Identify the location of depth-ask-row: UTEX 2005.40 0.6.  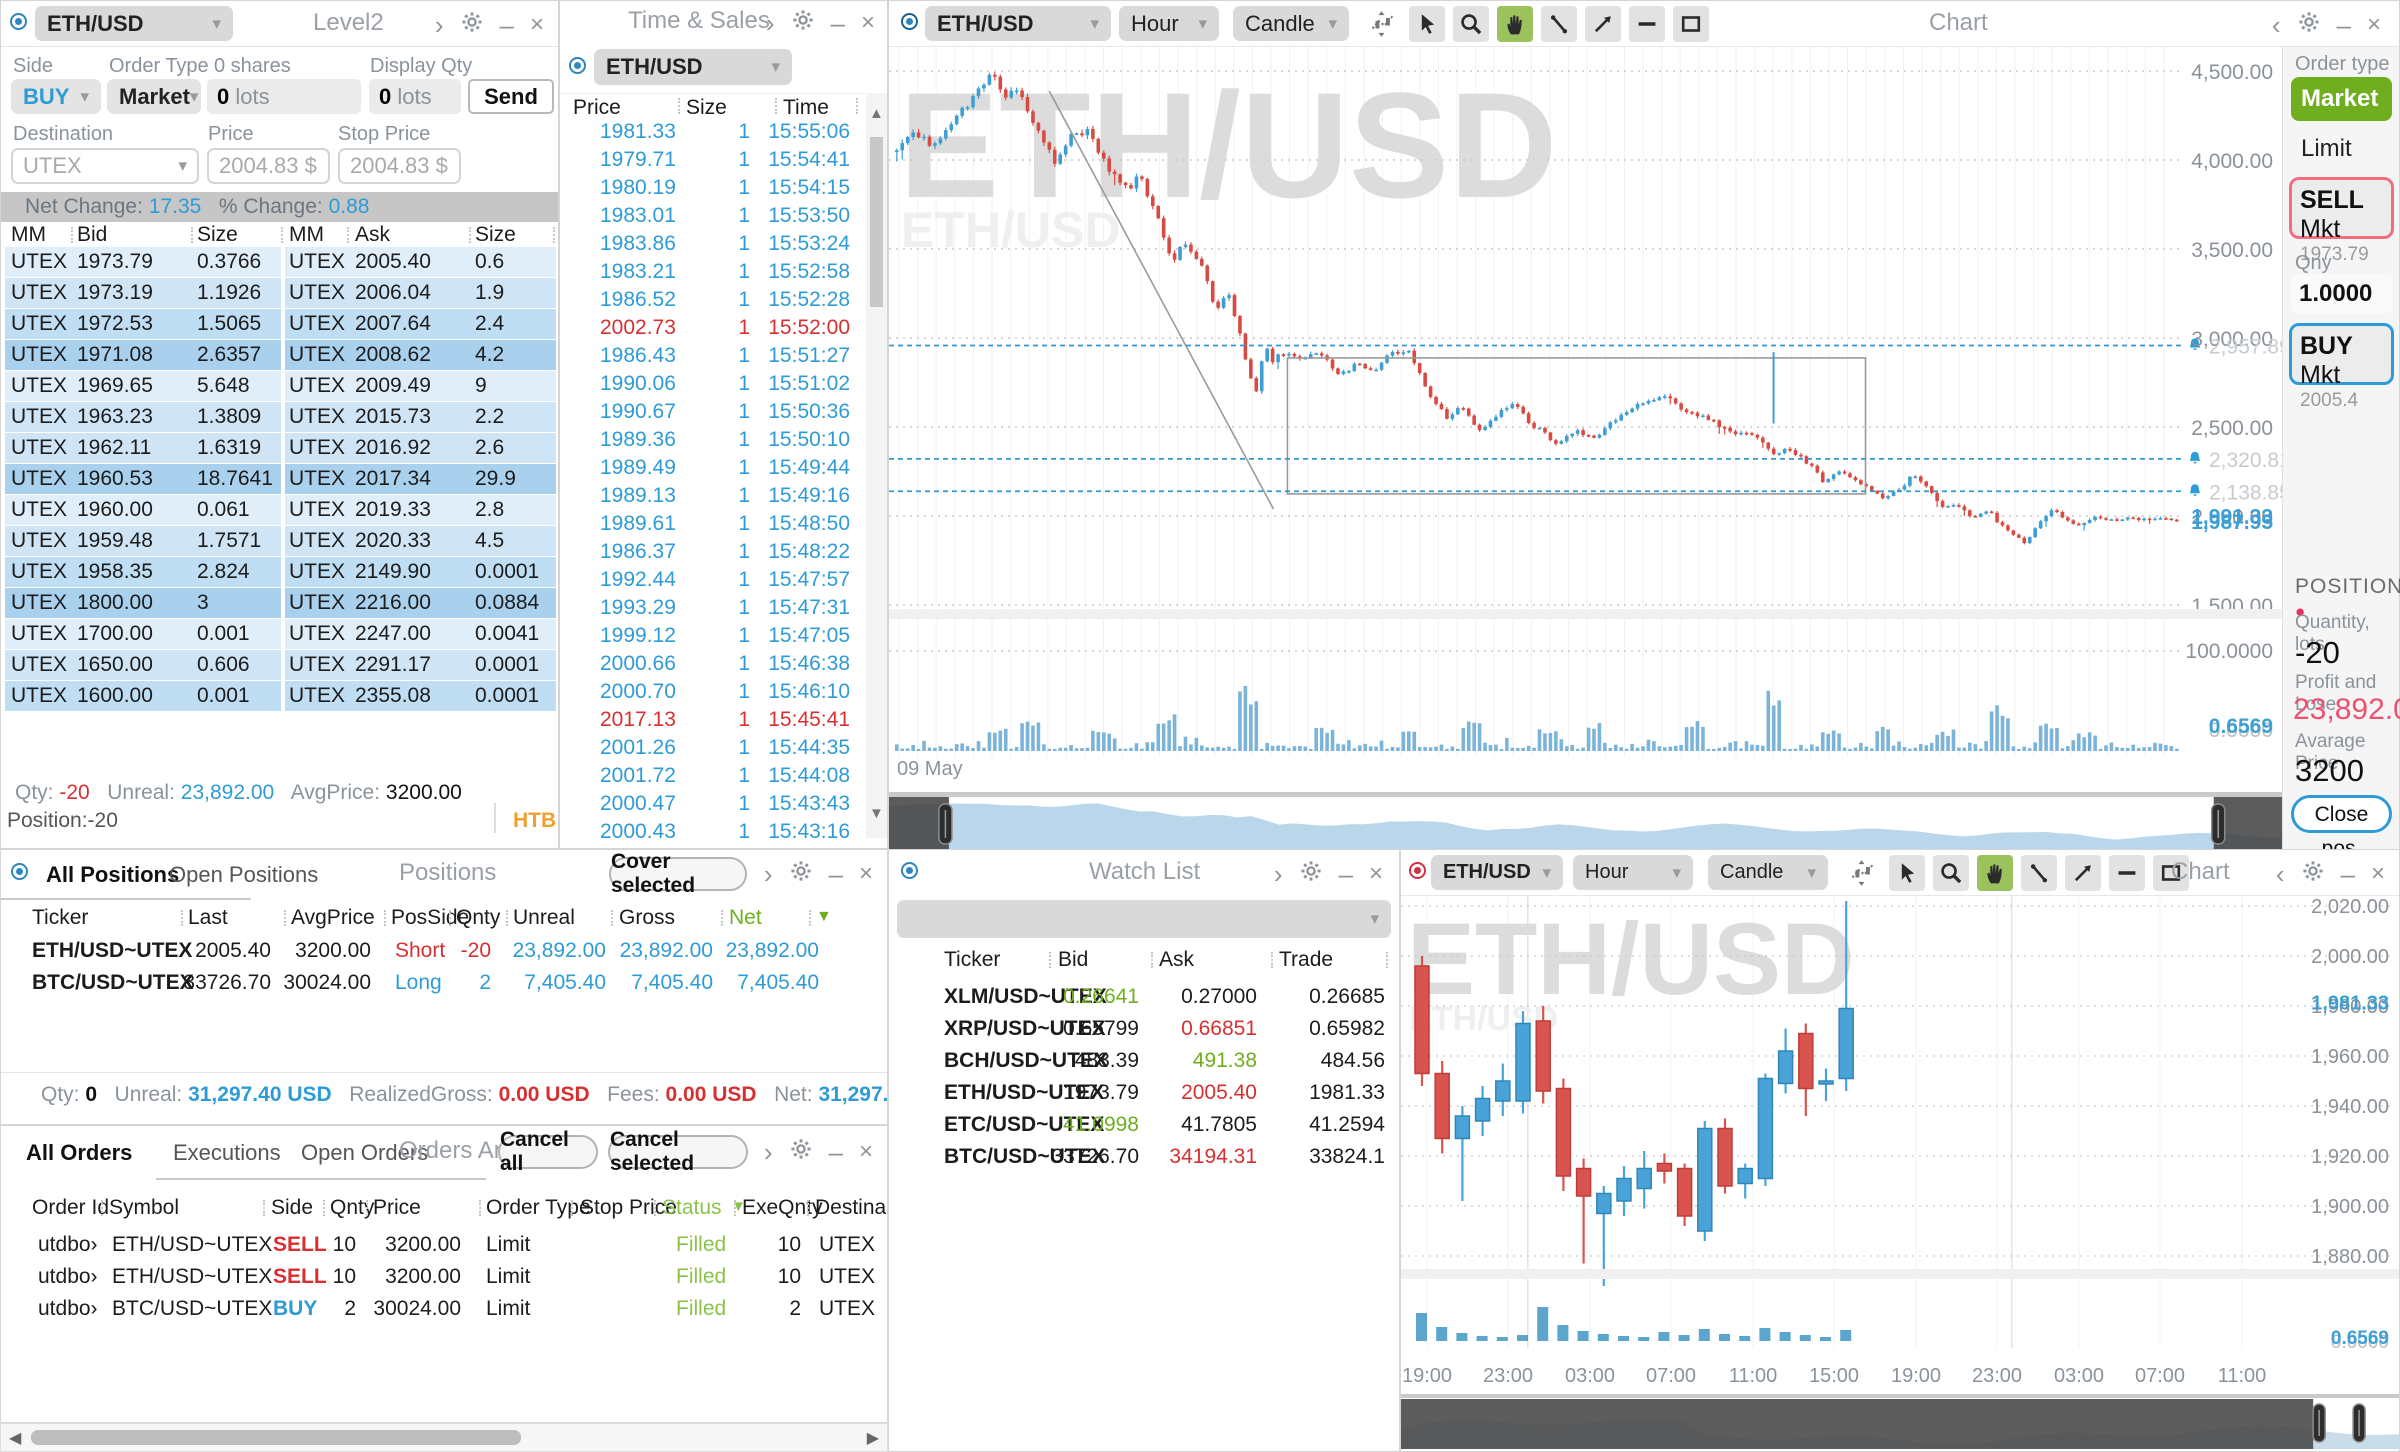
(420, 262).